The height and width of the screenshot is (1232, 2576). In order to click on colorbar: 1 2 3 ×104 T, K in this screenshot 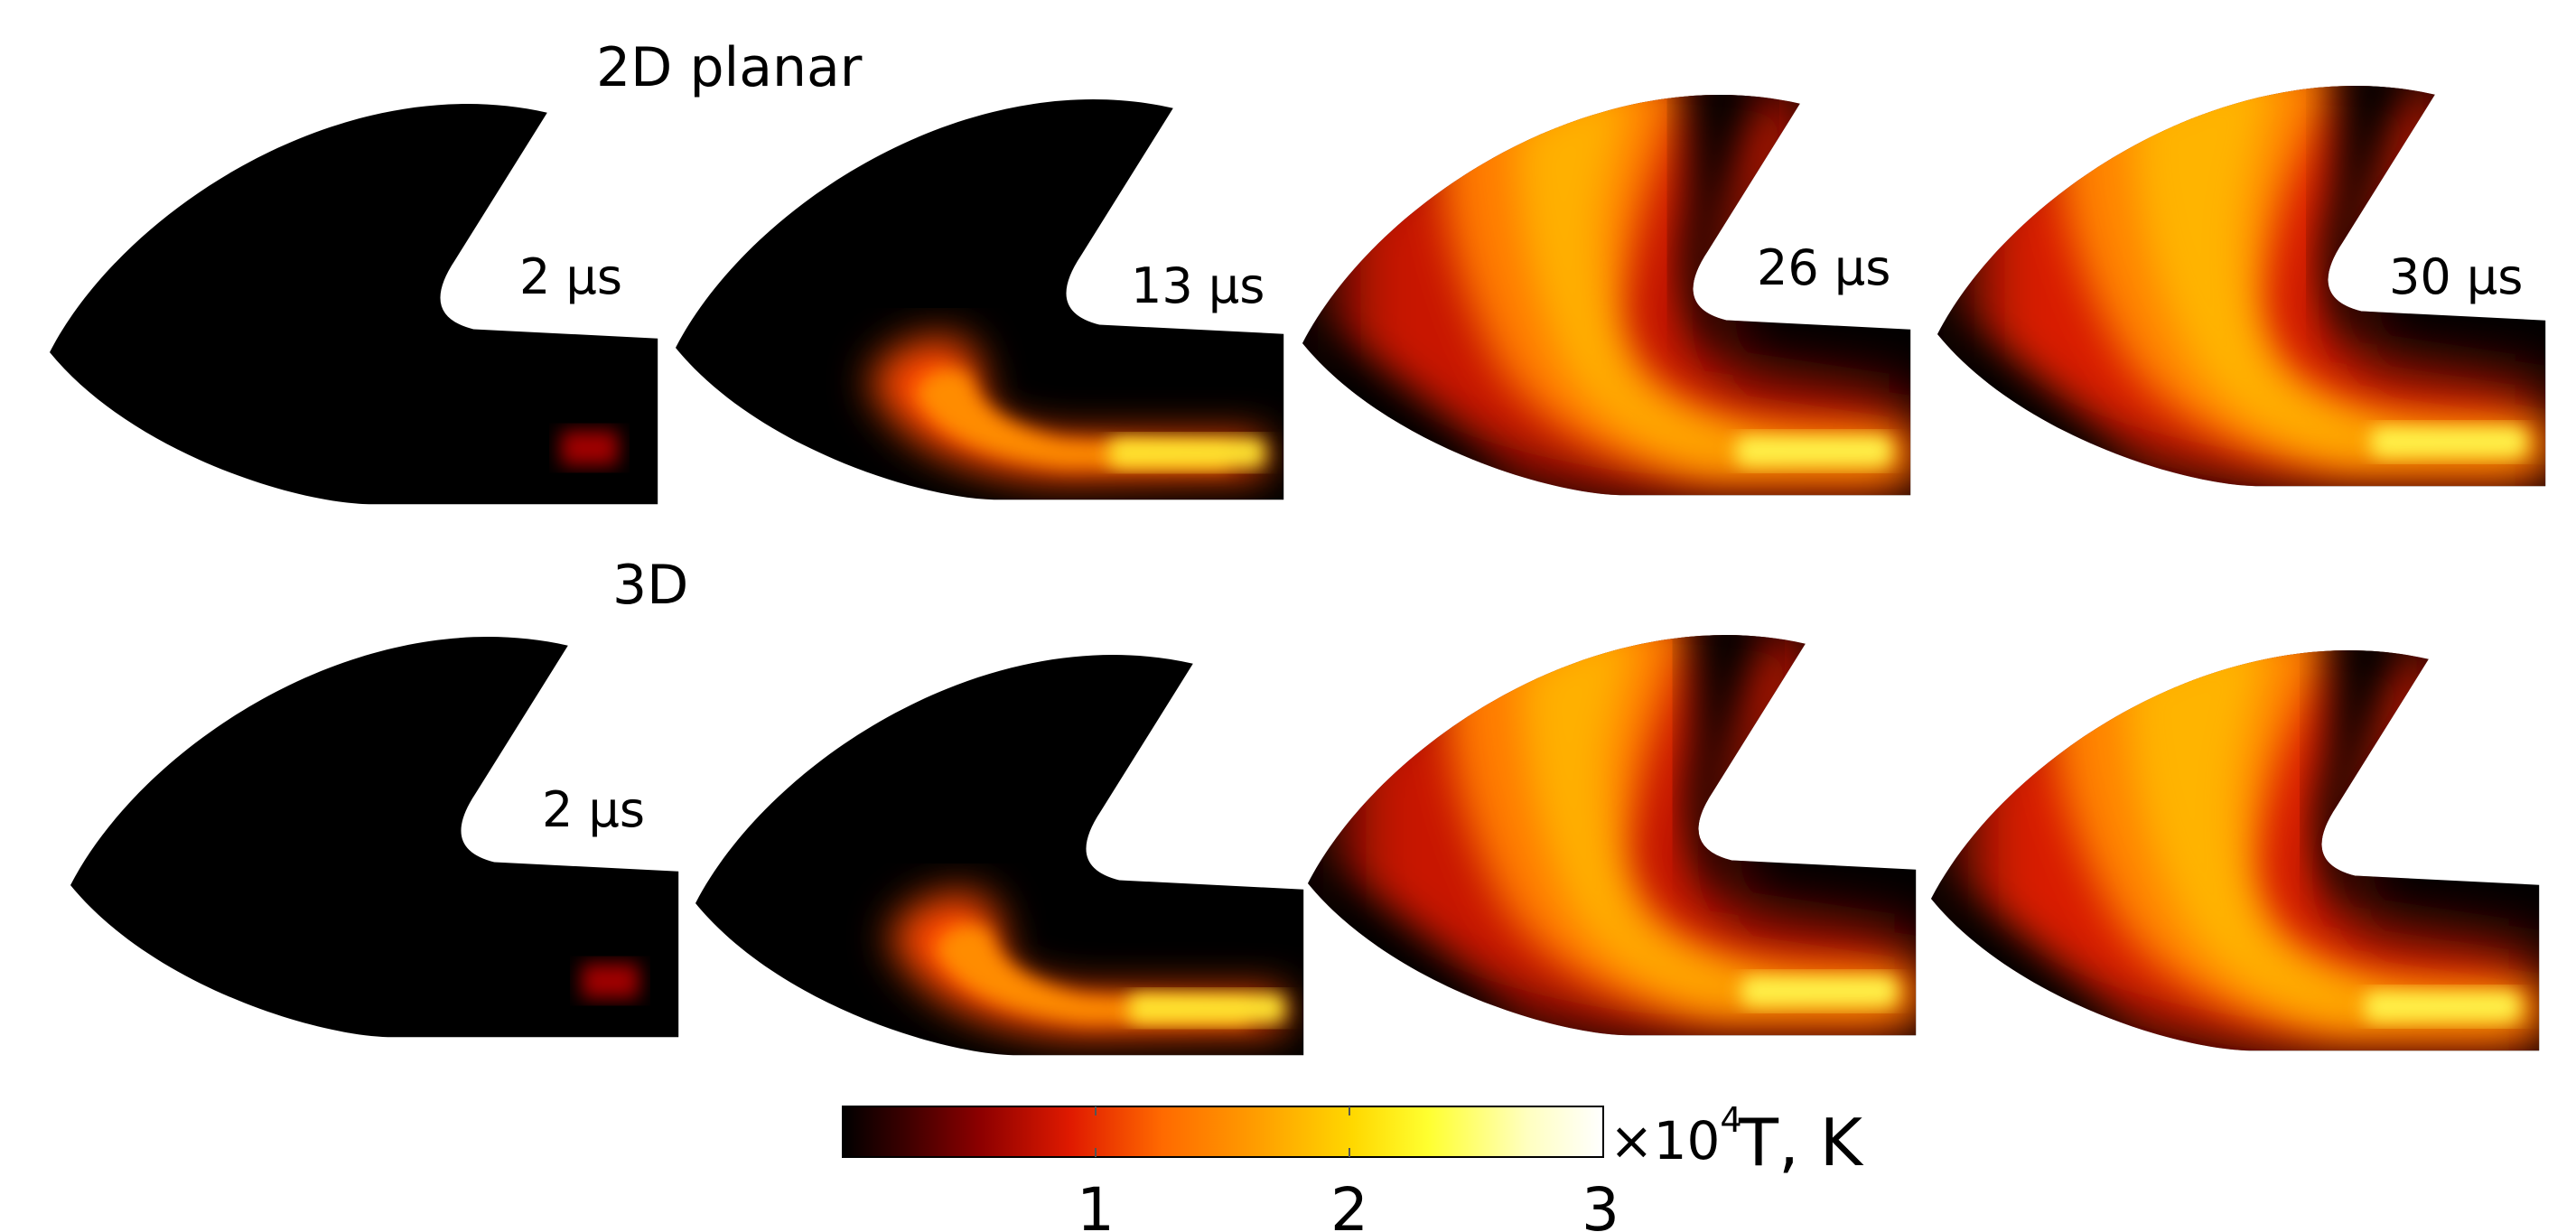, I will do `click(1353, 1166)`.